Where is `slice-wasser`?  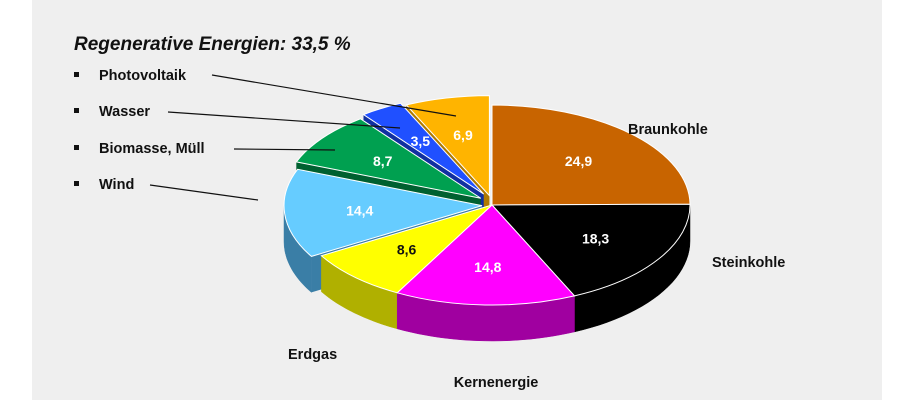 slice-wasser is located at coordinates (423, 148).